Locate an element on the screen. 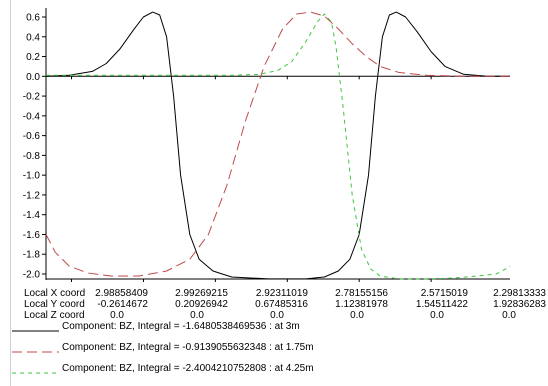 The width and height of the screenshot is (548, 386). y-coord-value: 0.67485316 is located at coordinates (281, 304).